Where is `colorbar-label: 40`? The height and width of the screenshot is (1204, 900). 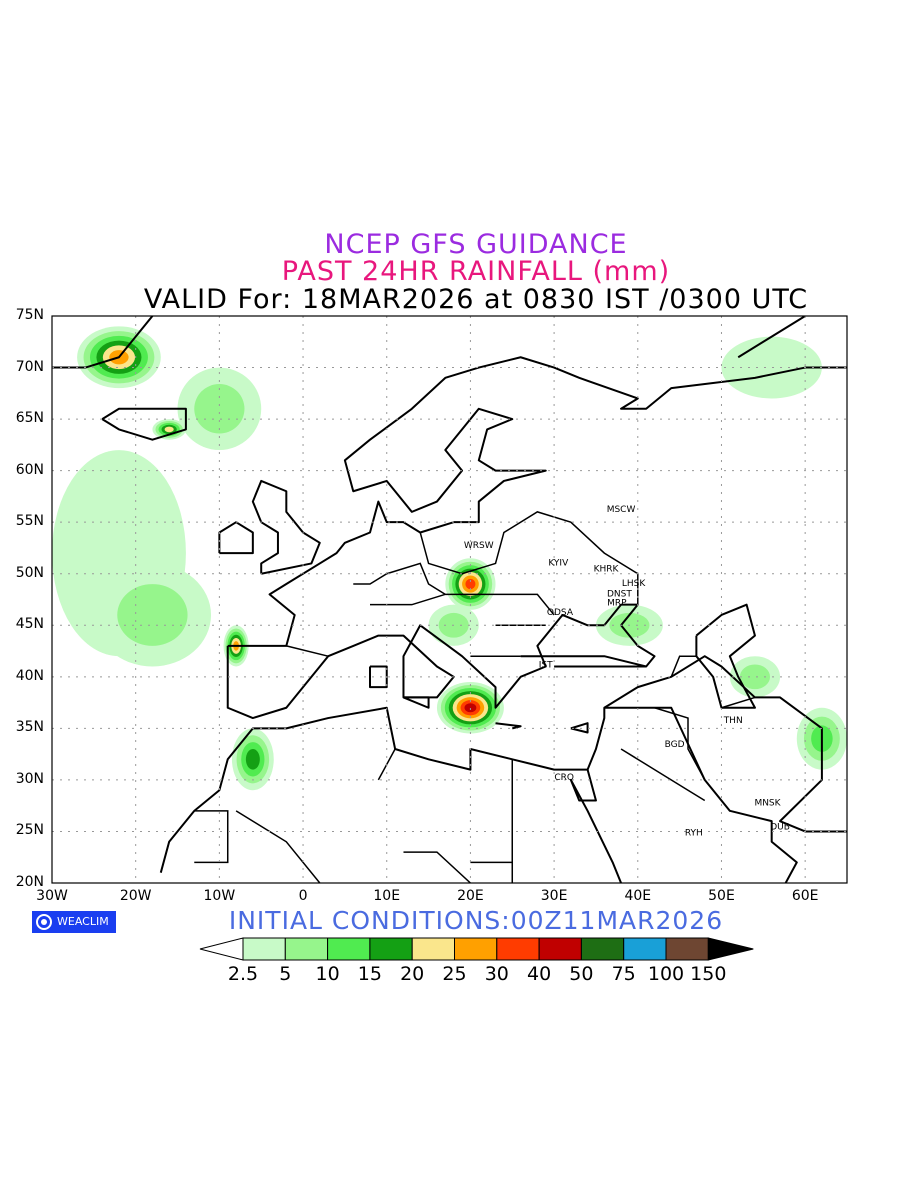
colorbar-label: 40 is located at coordinates (539, 974).